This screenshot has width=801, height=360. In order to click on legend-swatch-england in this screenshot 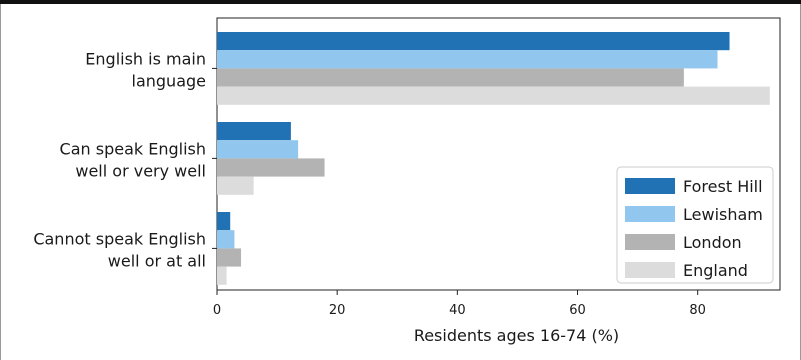, I will do `click(650, 270)`.